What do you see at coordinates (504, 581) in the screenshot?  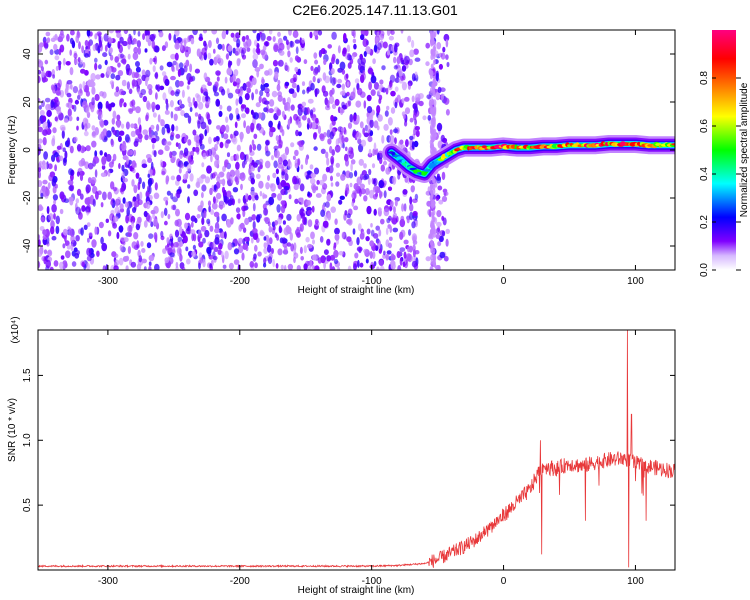 I see `x-tick-label: 0` at bounding box center [504, 581].